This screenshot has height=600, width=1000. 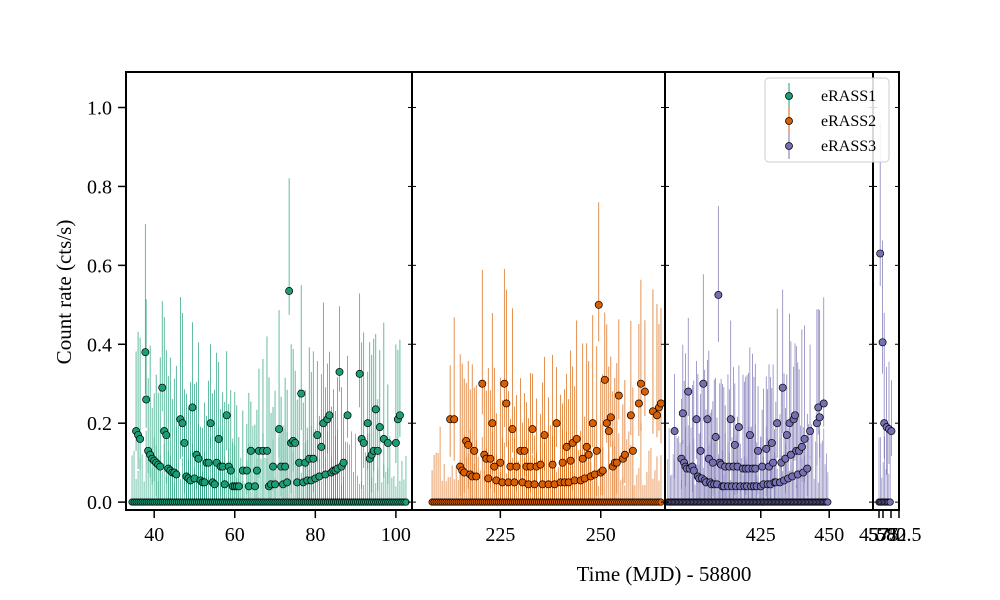 I want to click on x-tick-label: 80, so click(x=315, y=535).